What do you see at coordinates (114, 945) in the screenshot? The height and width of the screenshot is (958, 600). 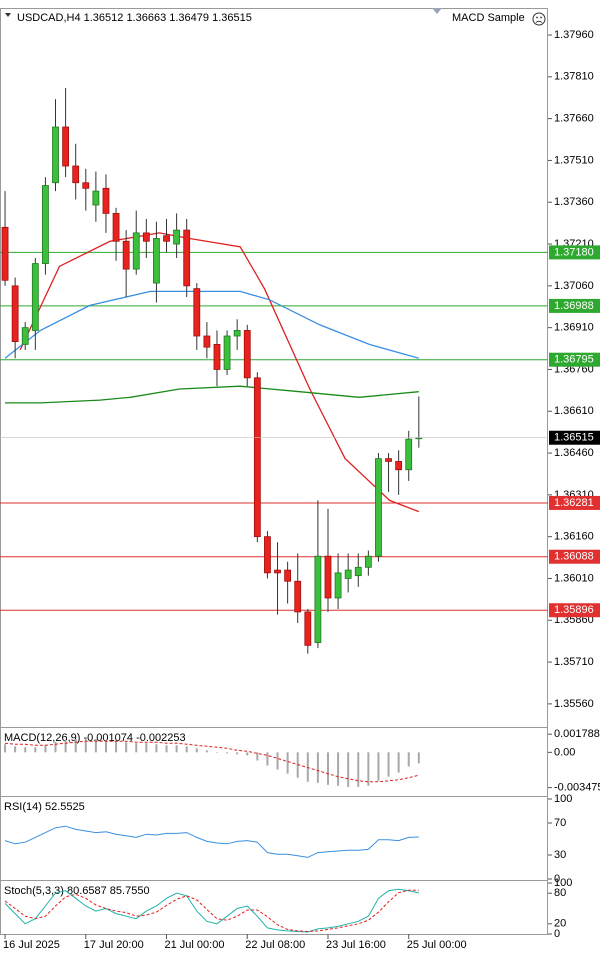 I see `x-tick-label: 17 Jul 20:00` at bounding box center [114, 945].